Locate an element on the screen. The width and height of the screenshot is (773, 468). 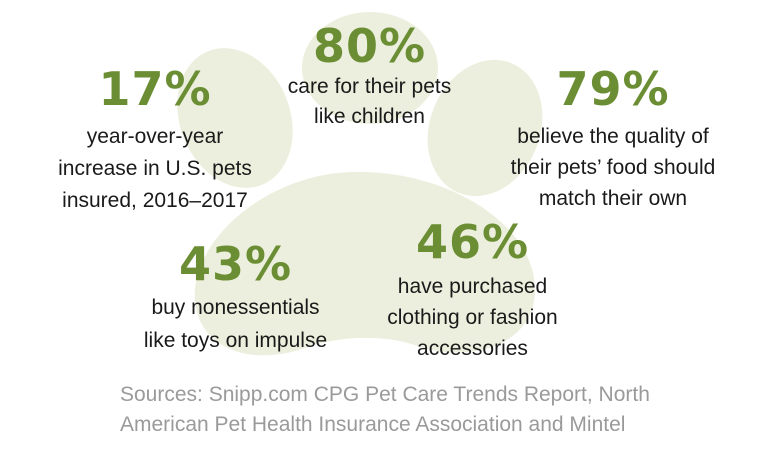
paw-toe-top is located at coordinates (370, 68).